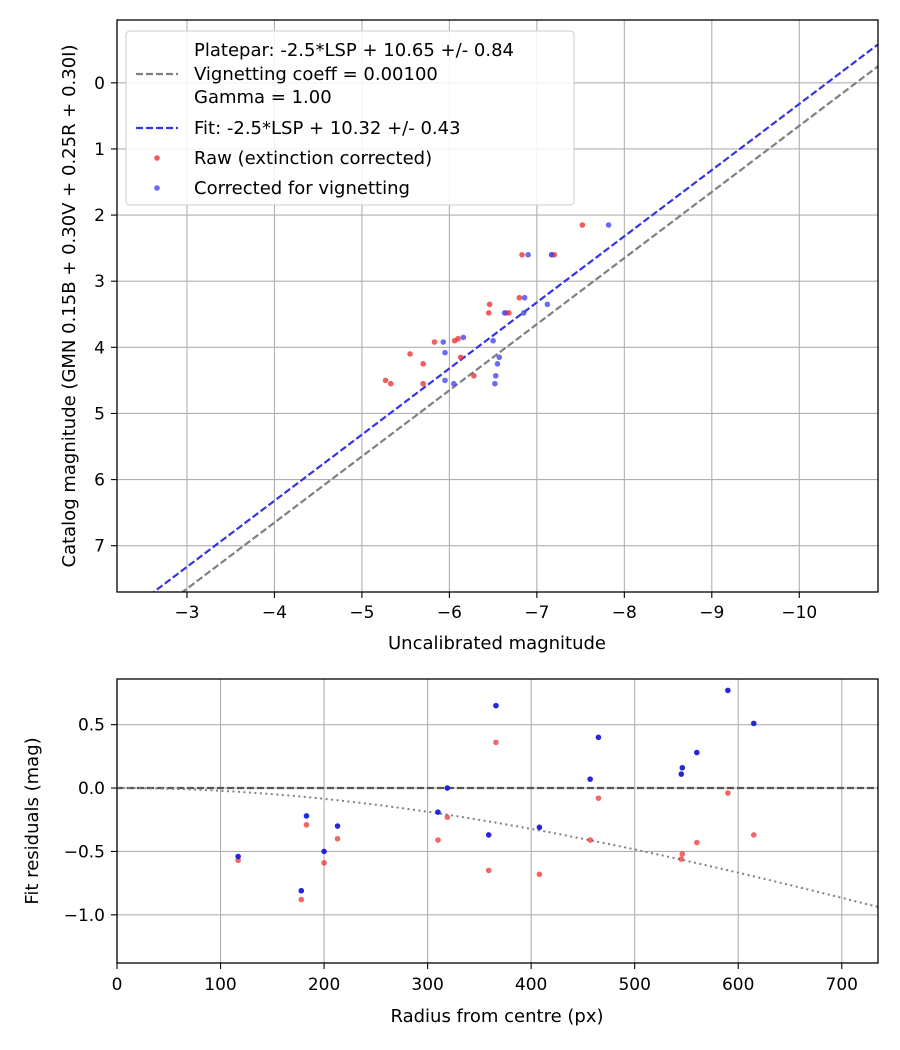  What do you see at coordinates (842, 985) in the screenshot?
I see `bottom-x-tick-label: 700` at bounding box center [842, 985].